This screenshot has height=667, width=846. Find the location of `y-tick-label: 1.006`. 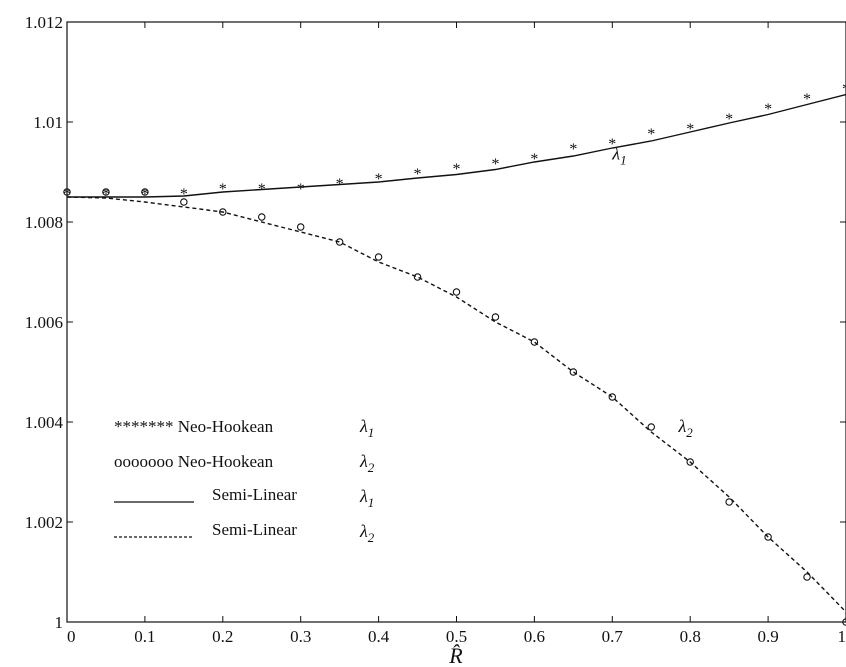

y-tick-label: 1.006 is located at coordinates (44, 322).